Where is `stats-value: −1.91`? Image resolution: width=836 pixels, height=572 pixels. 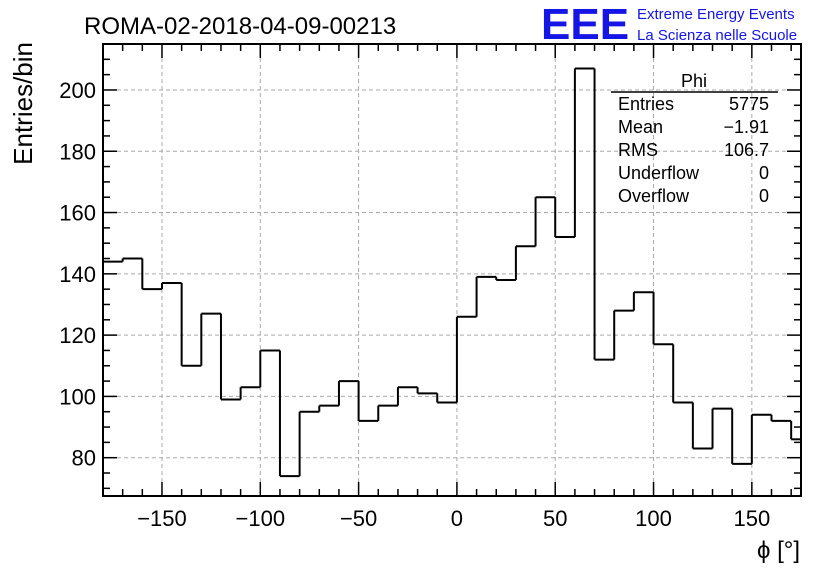 stats-value: −1.91 is located at coordinates (746, 127).